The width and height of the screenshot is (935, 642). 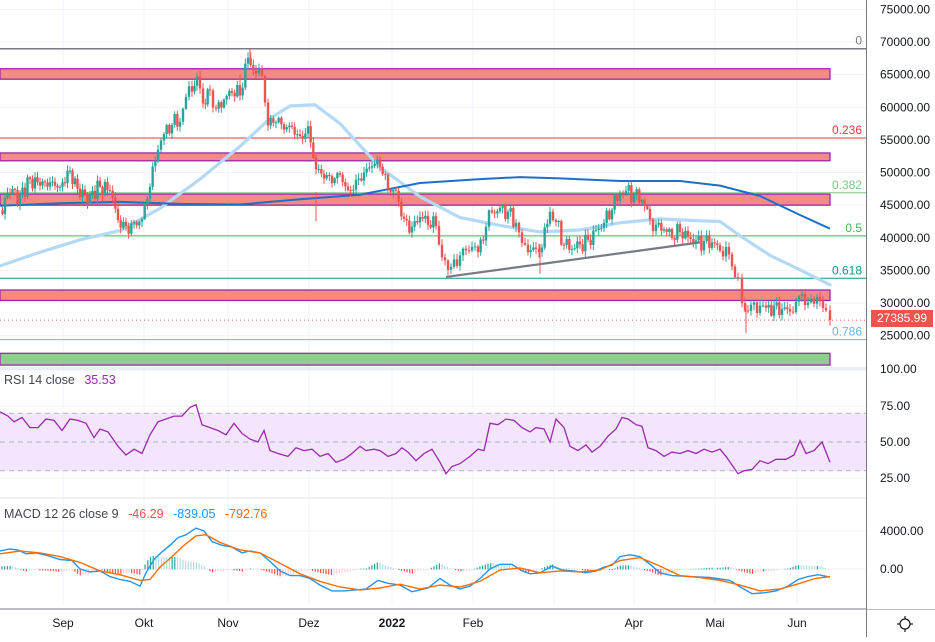 I want to click on svg-text: Jun, so click(x=796, y=623).